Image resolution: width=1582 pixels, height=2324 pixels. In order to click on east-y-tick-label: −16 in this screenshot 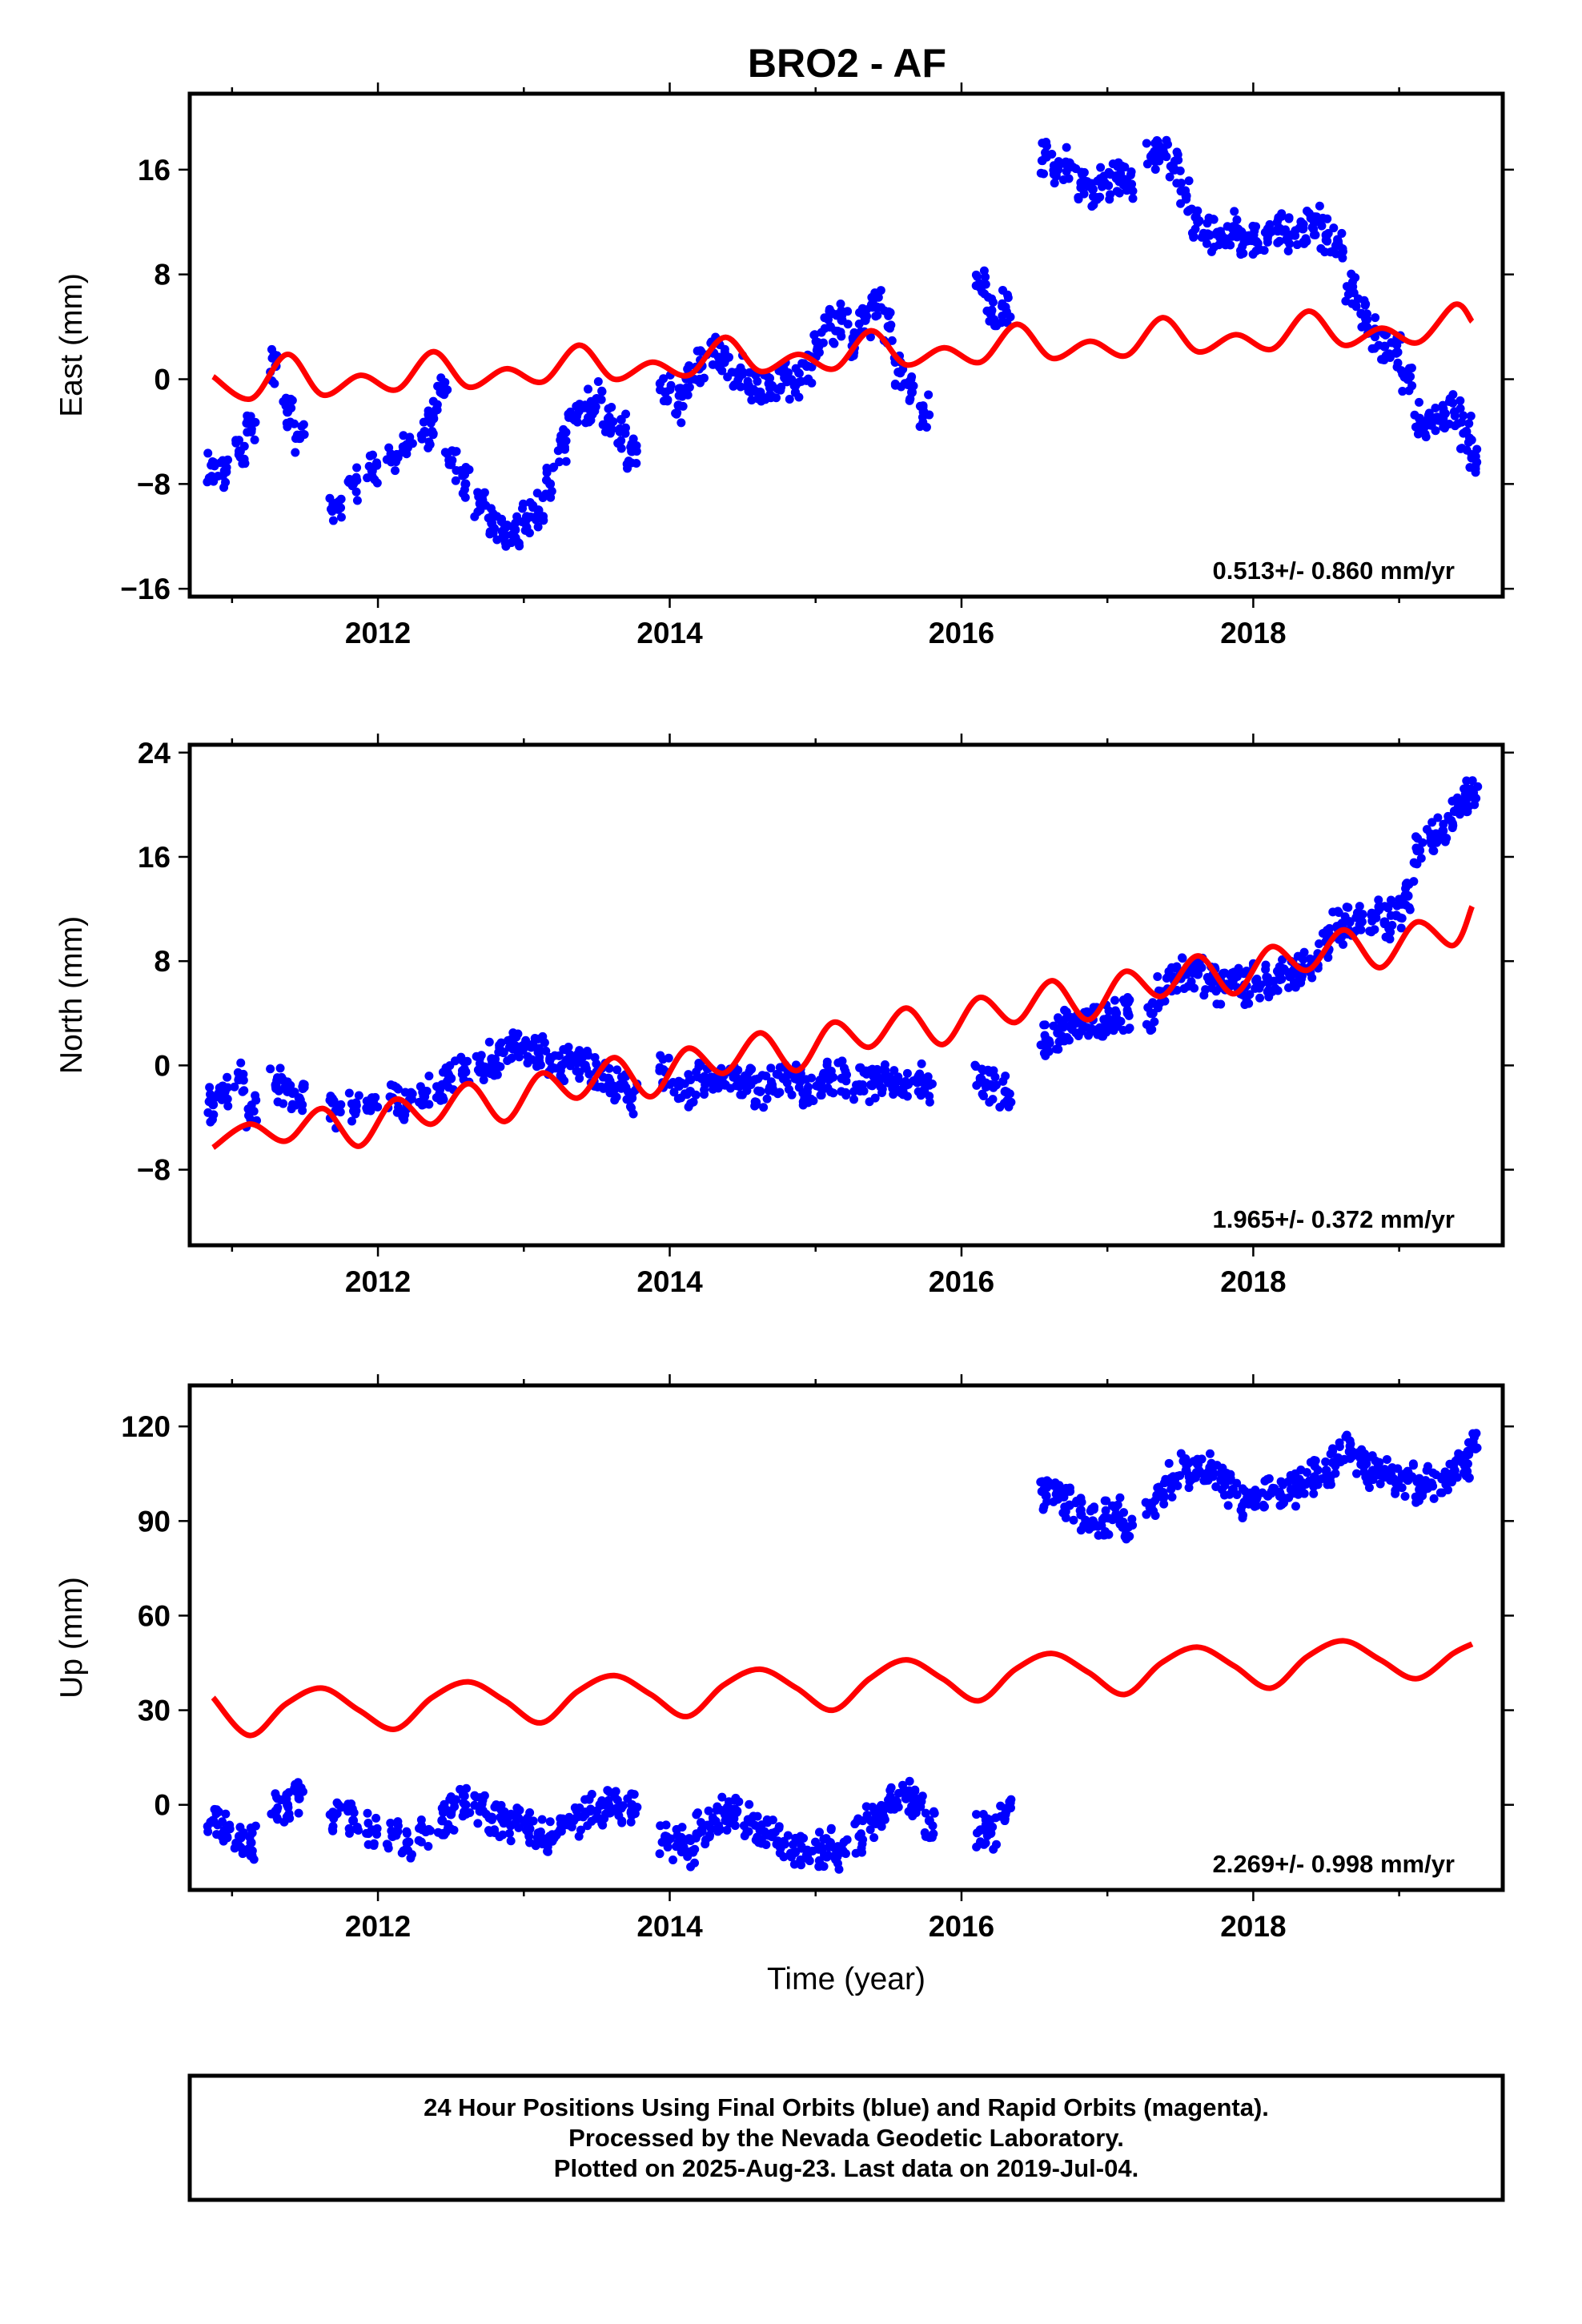, I will do `click(145, 589)`.